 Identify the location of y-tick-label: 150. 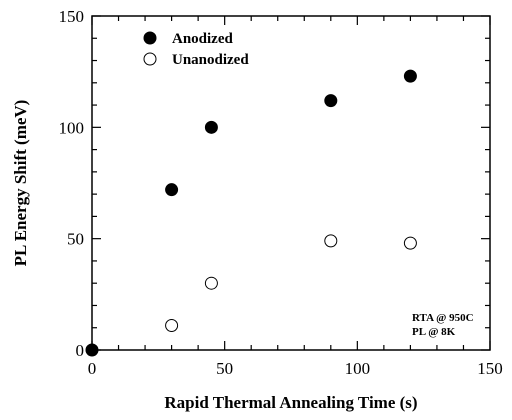
(72, 16).